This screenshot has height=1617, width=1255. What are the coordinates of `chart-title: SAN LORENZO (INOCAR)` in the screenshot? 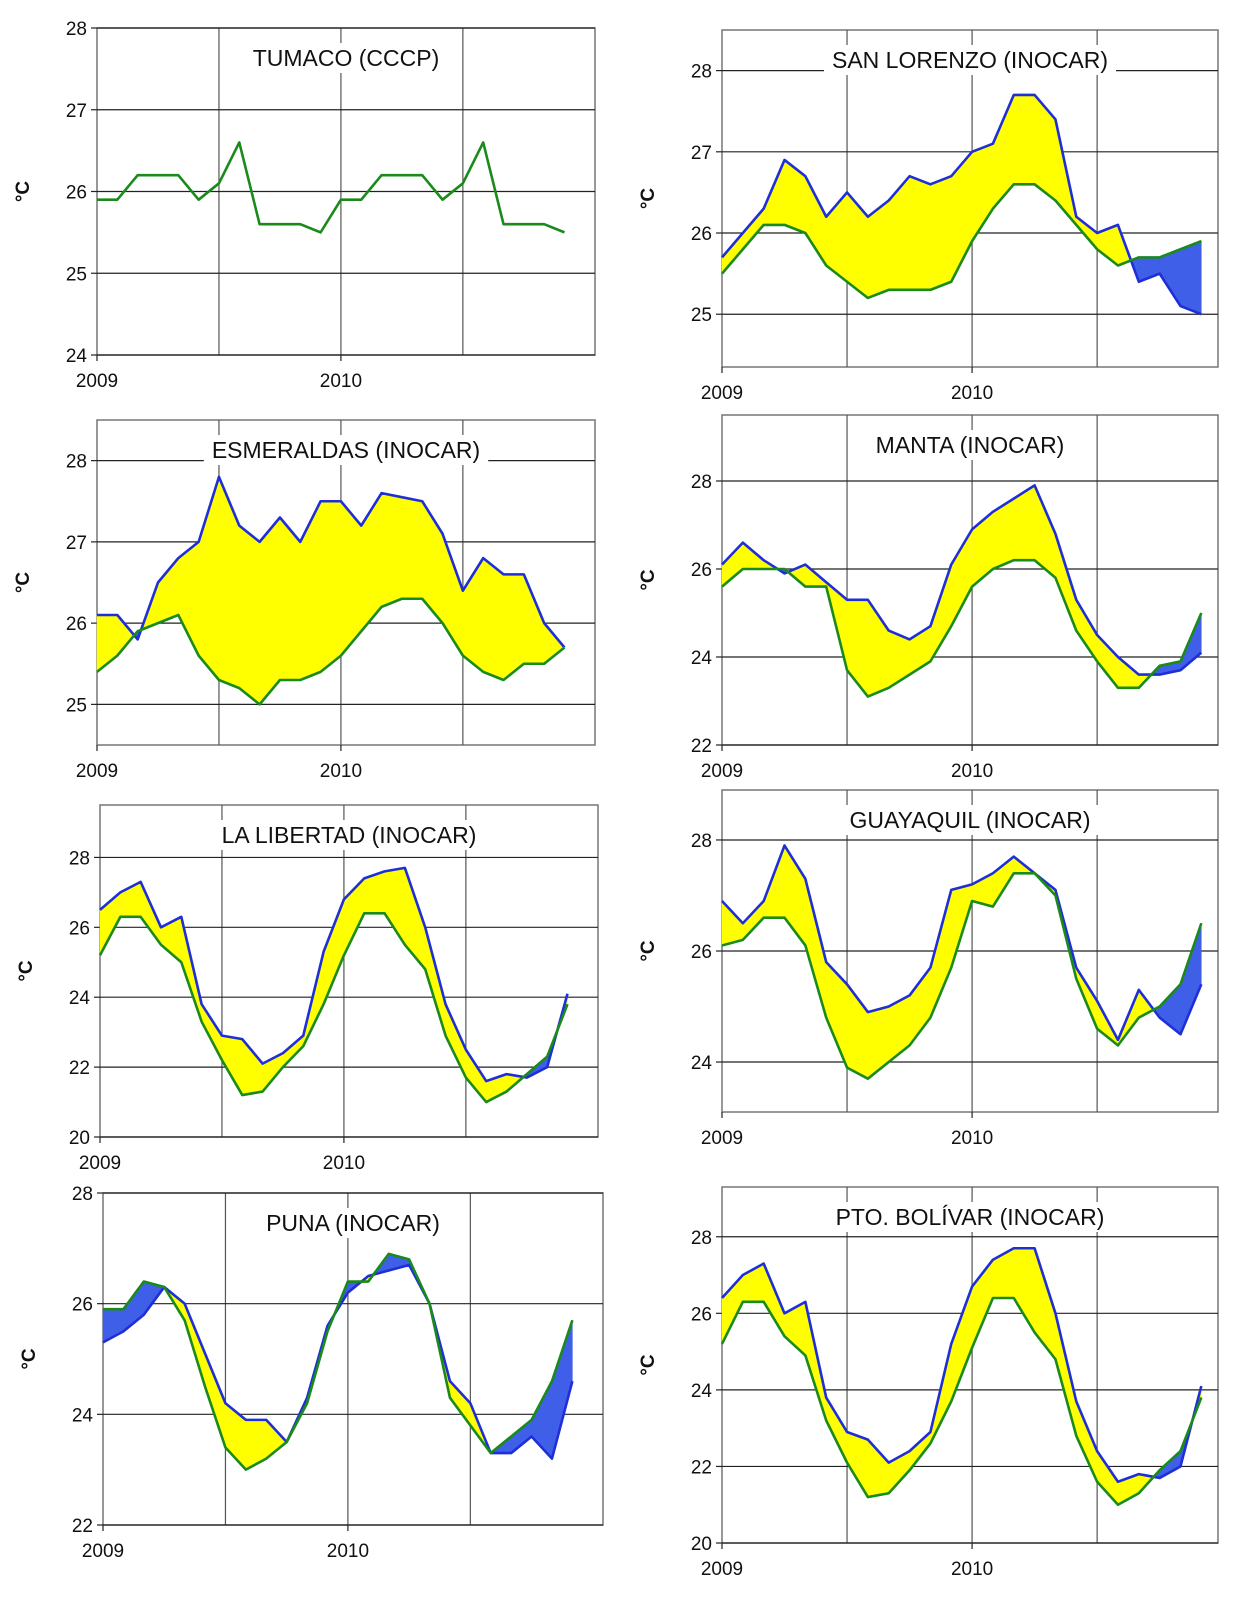 It's located at (970, 60).